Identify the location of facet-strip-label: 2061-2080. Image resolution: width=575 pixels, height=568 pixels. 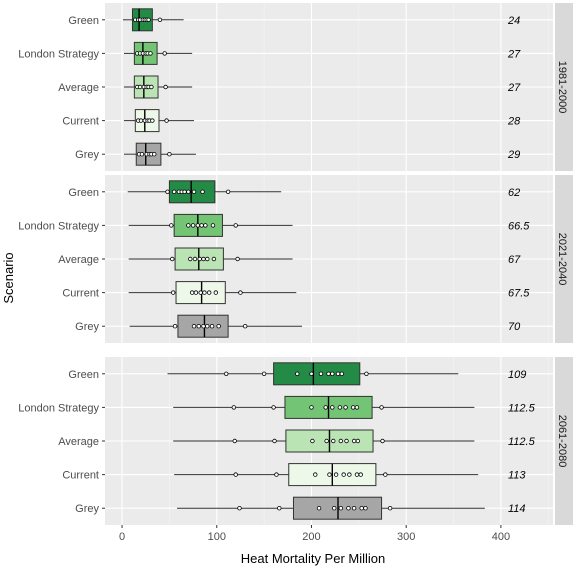
(562, 441).